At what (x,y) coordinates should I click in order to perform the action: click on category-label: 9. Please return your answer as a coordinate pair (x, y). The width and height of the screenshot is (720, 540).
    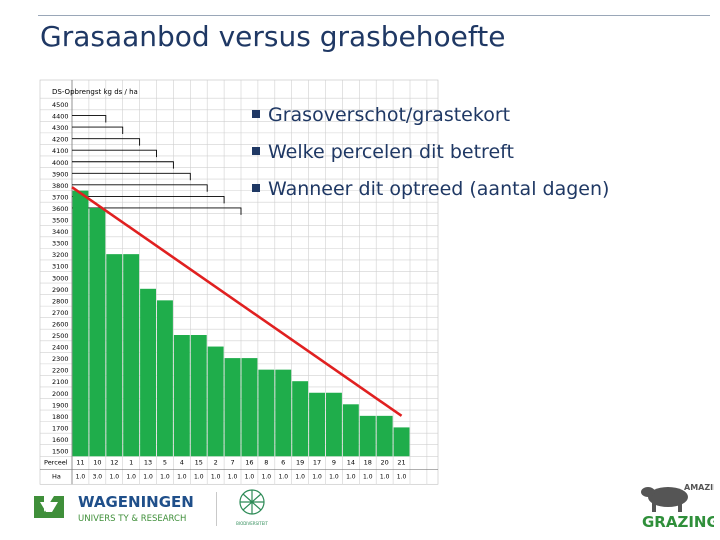
    Looking at the image, I should click on (334, 462).